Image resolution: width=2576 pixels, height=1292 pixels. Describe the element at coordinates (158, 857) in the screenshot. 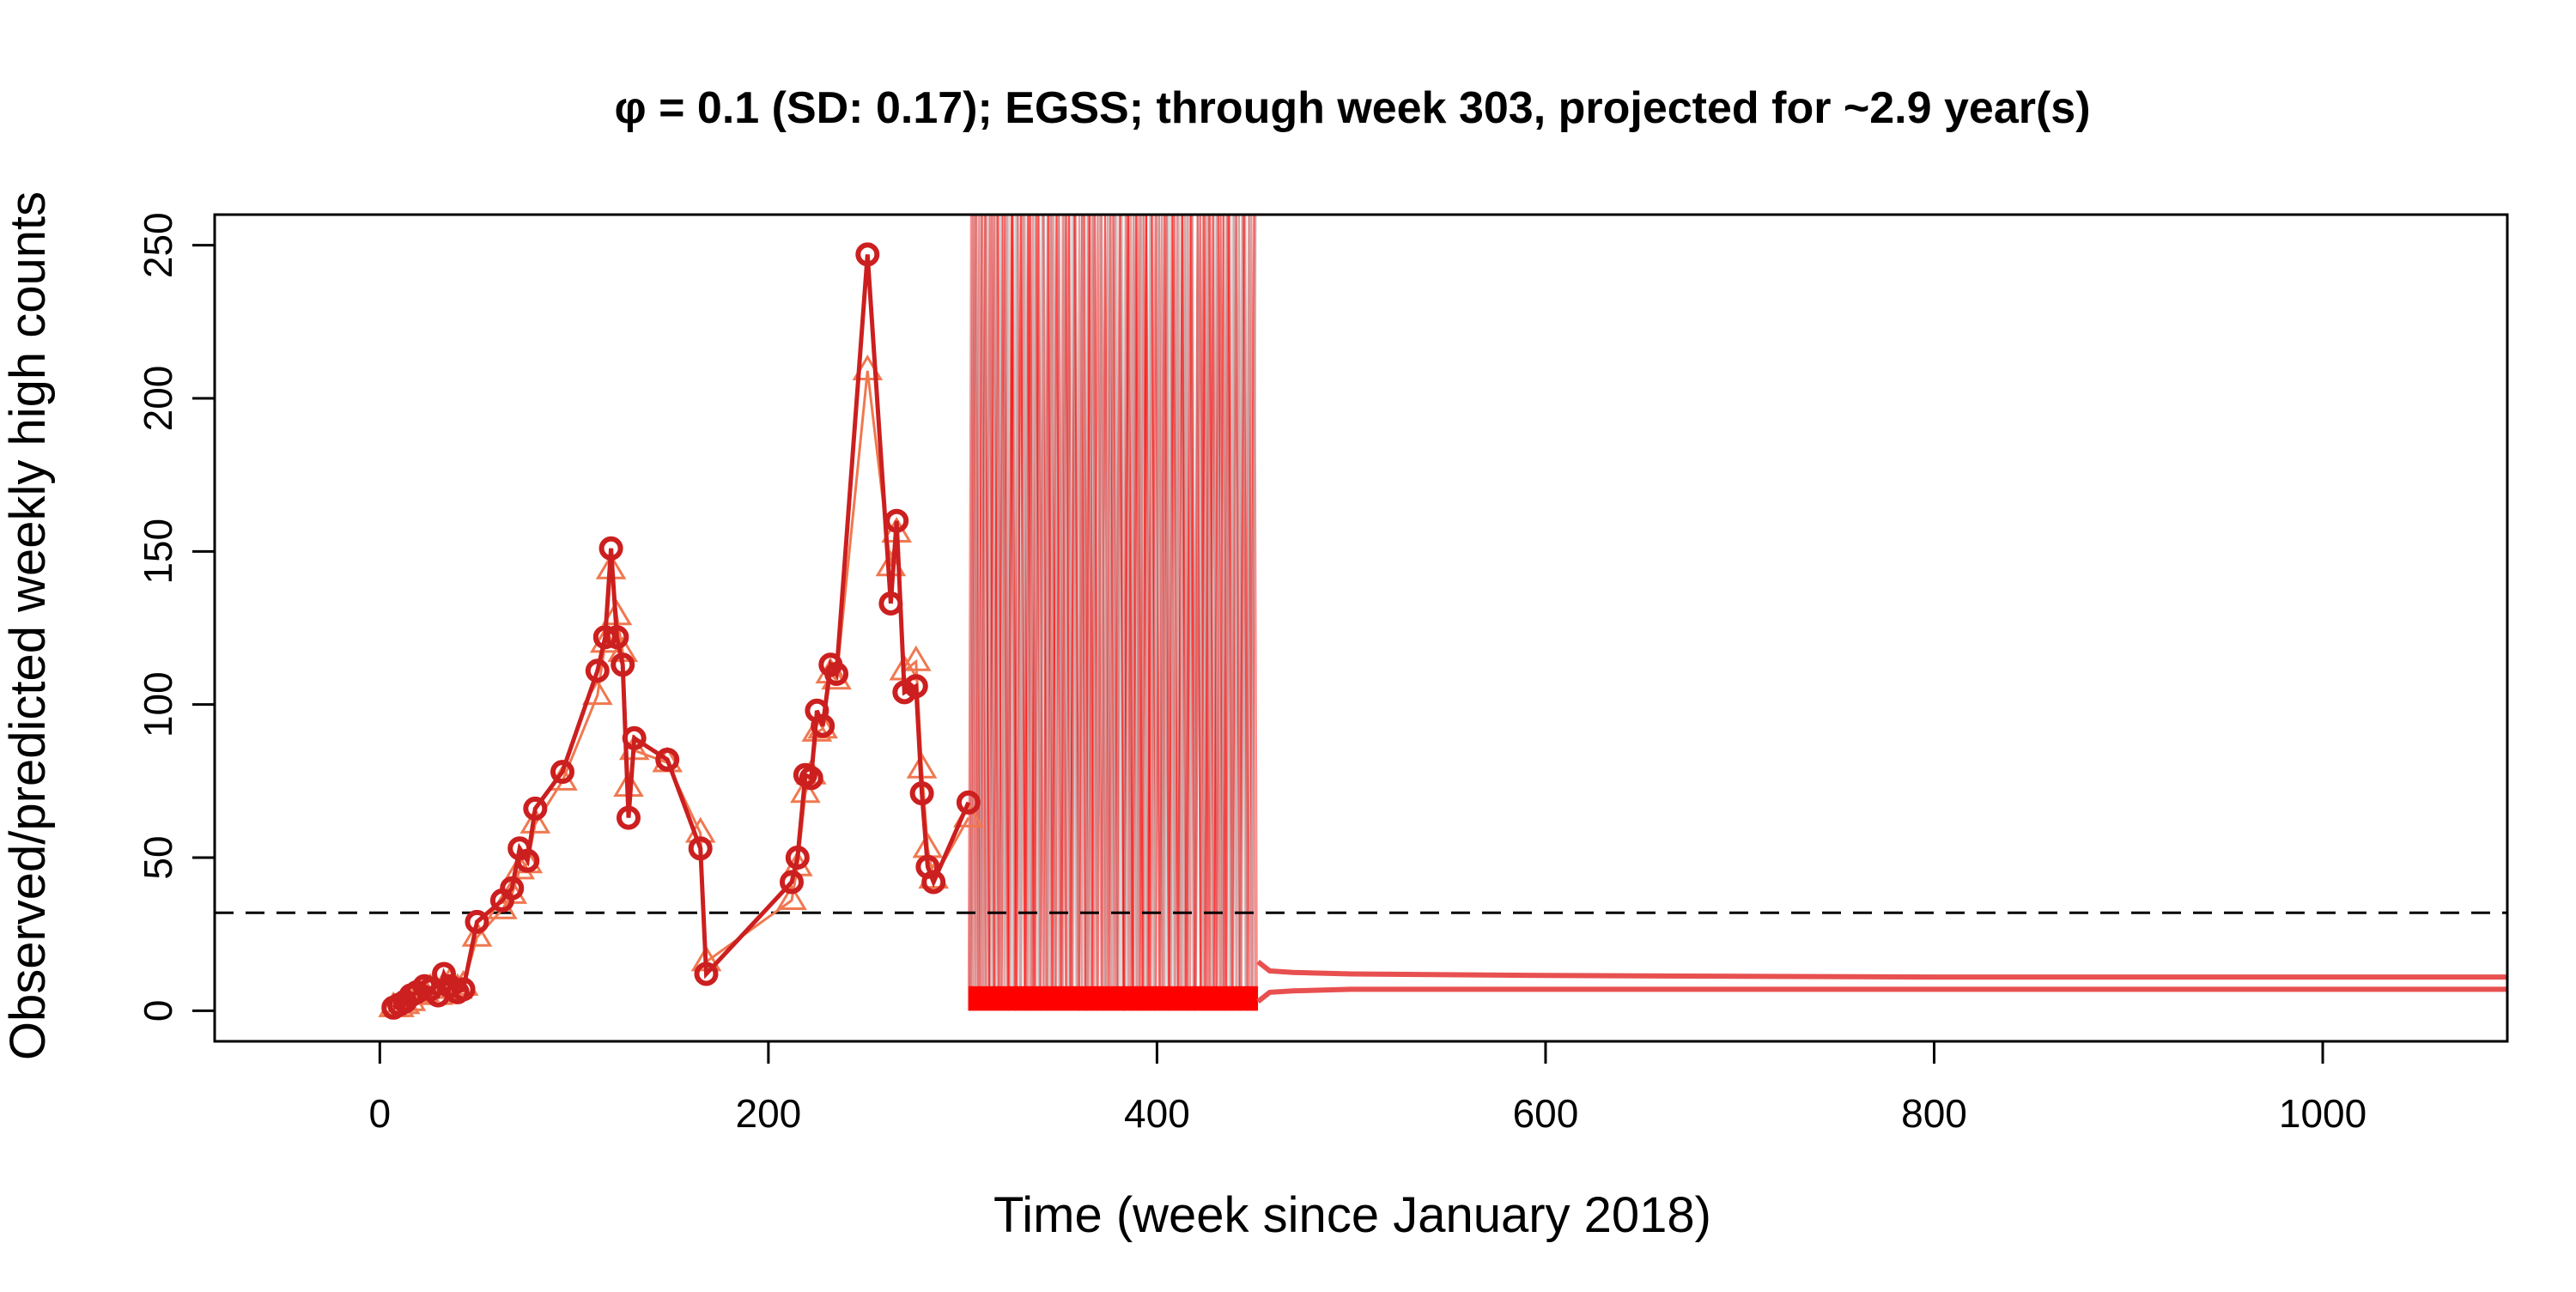

I see `y-tick-label: 50` at that location.